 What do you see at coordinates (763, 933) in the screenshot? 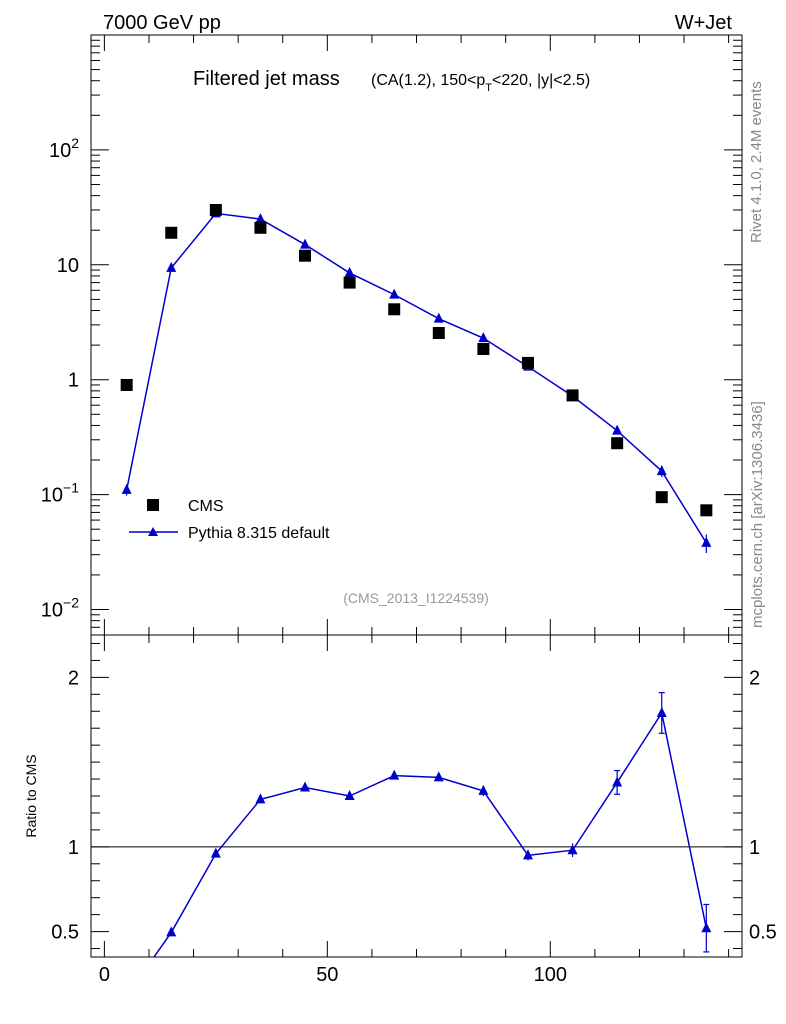
I see `ratio-y-tick-label-right: 0.5` at bounding box center [763, 933].